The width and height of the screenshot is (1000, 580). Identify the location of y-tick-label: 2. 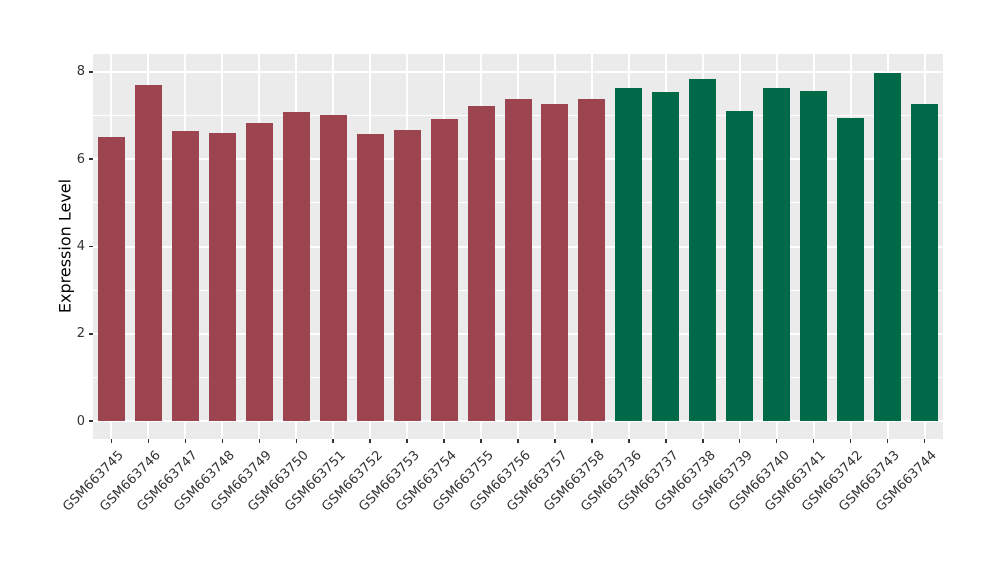
(80, 334).